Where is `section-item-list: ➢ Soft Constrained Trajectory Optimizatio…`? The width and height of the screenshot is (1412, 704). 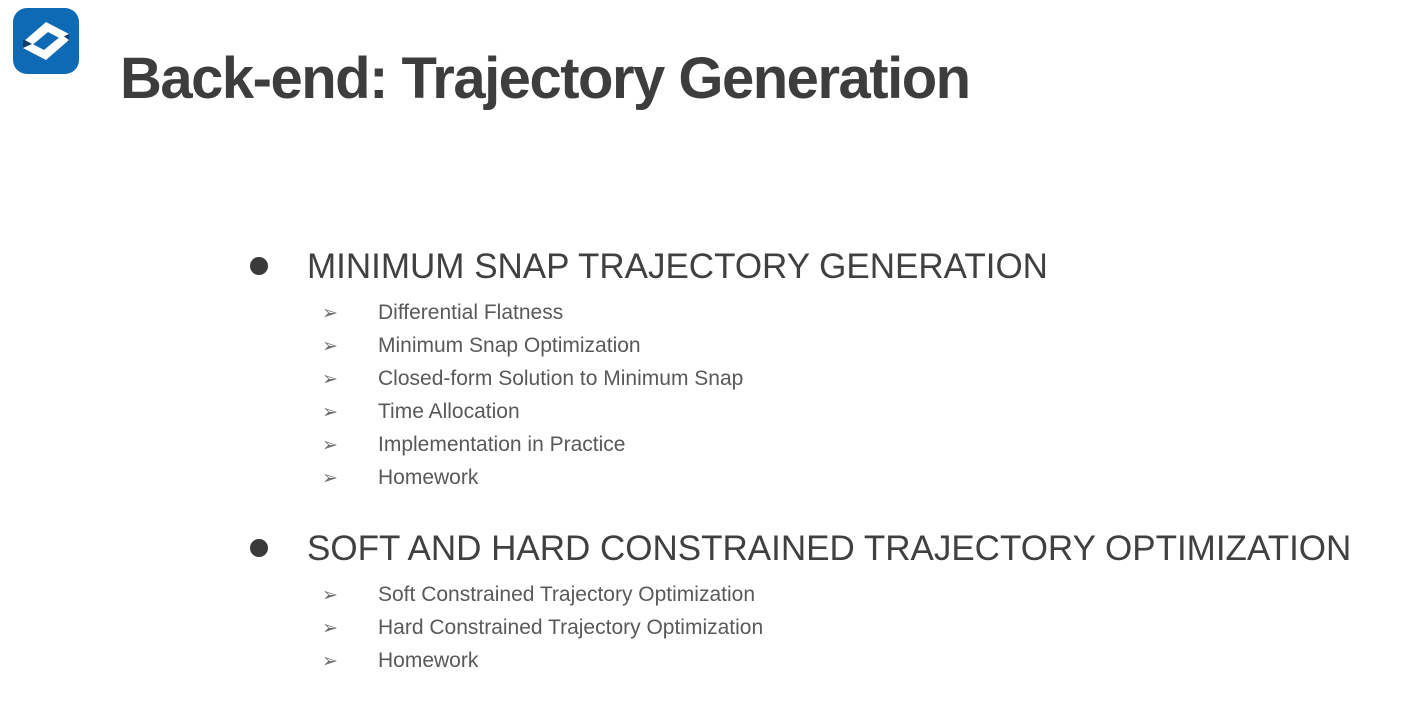
section-item-list: ➢ Soft Constrained Trajectory Optimizatio… is located at coordinates (836, 627).